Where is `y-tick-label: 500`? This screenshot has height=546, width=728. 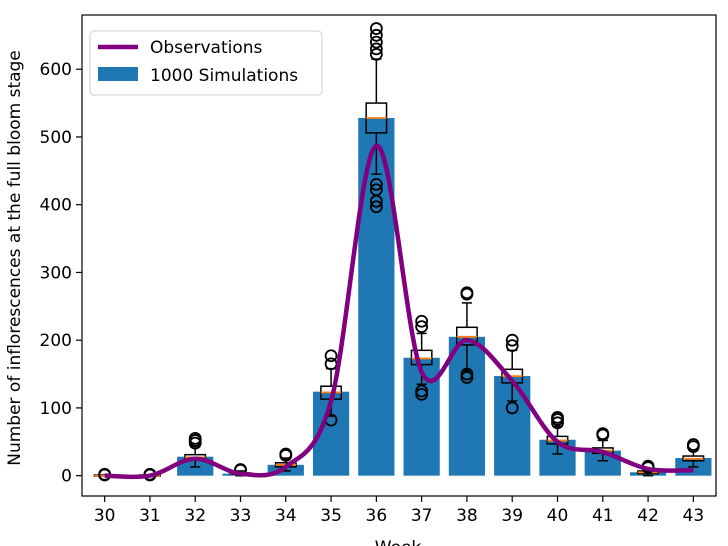
y-tick-label: 500 is located at coordinates (56, 138).